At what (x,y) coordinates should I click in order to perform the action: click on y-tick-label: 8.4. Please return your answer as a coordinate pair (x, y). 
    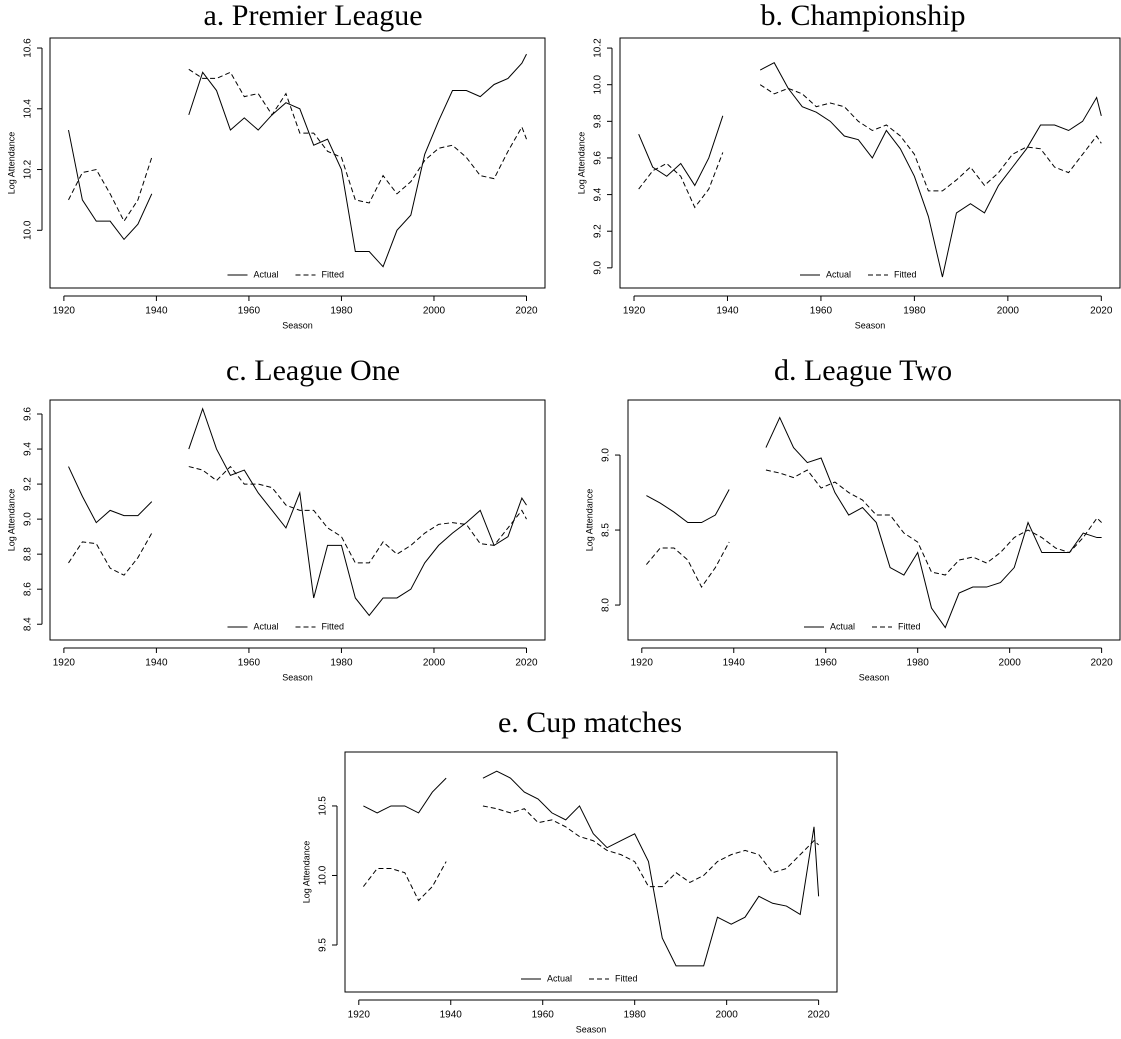
    Looking at the image, I should click on (28, 624).